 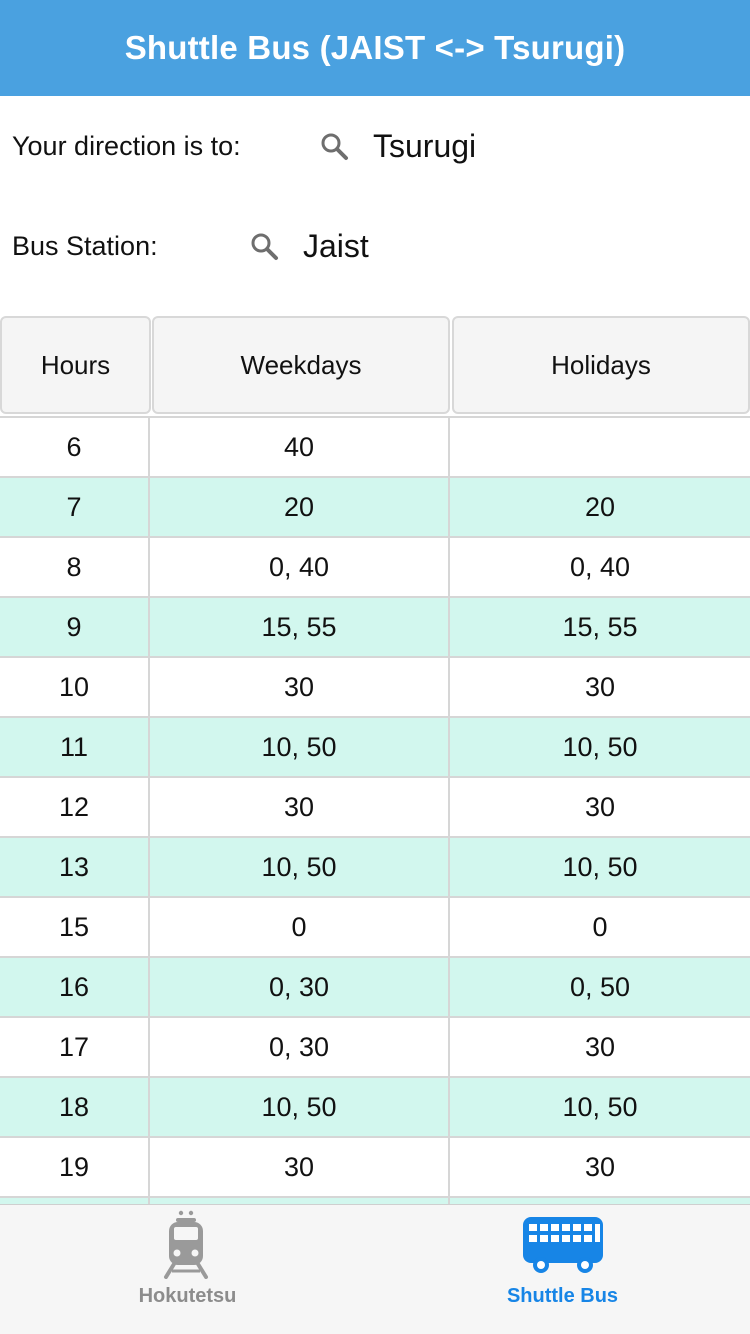 I want to click on cell-hour: 18, so click(x=75, y=1107).